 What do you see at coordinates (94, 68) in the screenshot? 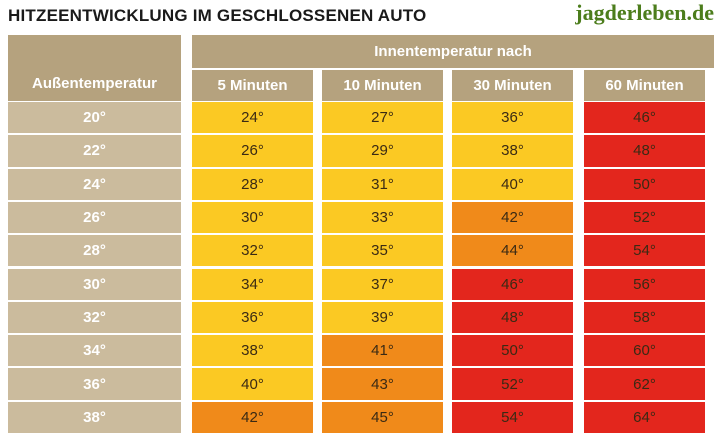
I see `row-header: Außentemperatur` at bounding box center [94, 68].